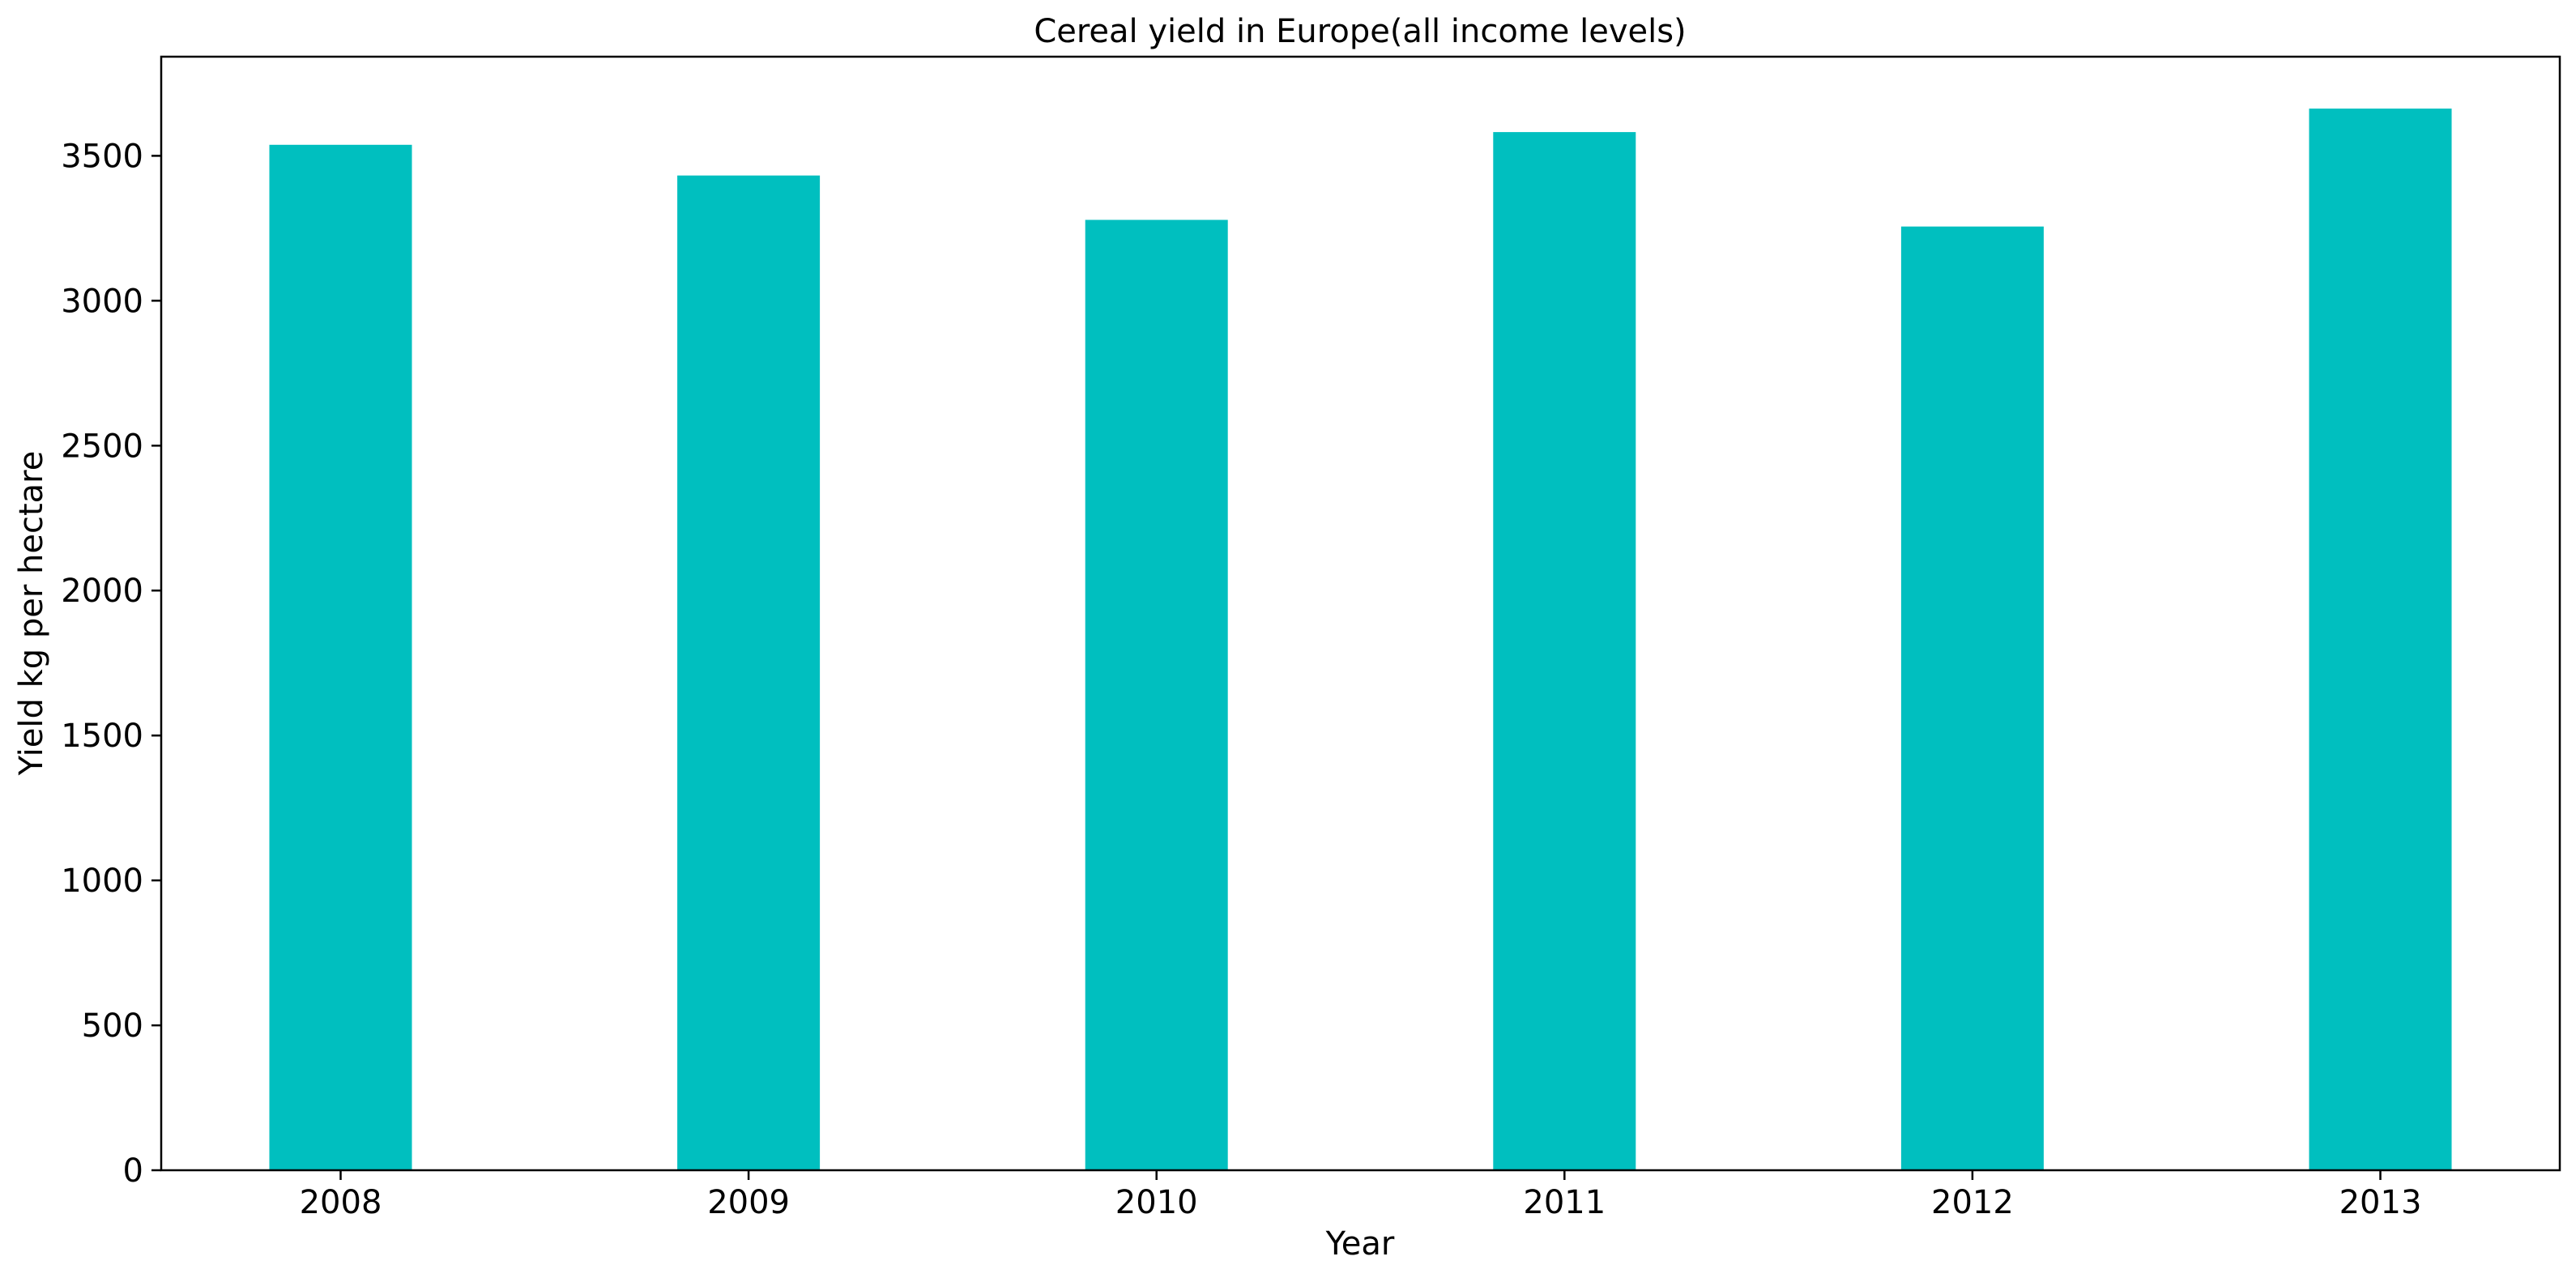 The image size is (2576, 1282). I want to click on x-axis-ticks: 2008 2009 2010 2011 2012 2013, so click(1361, 1195).